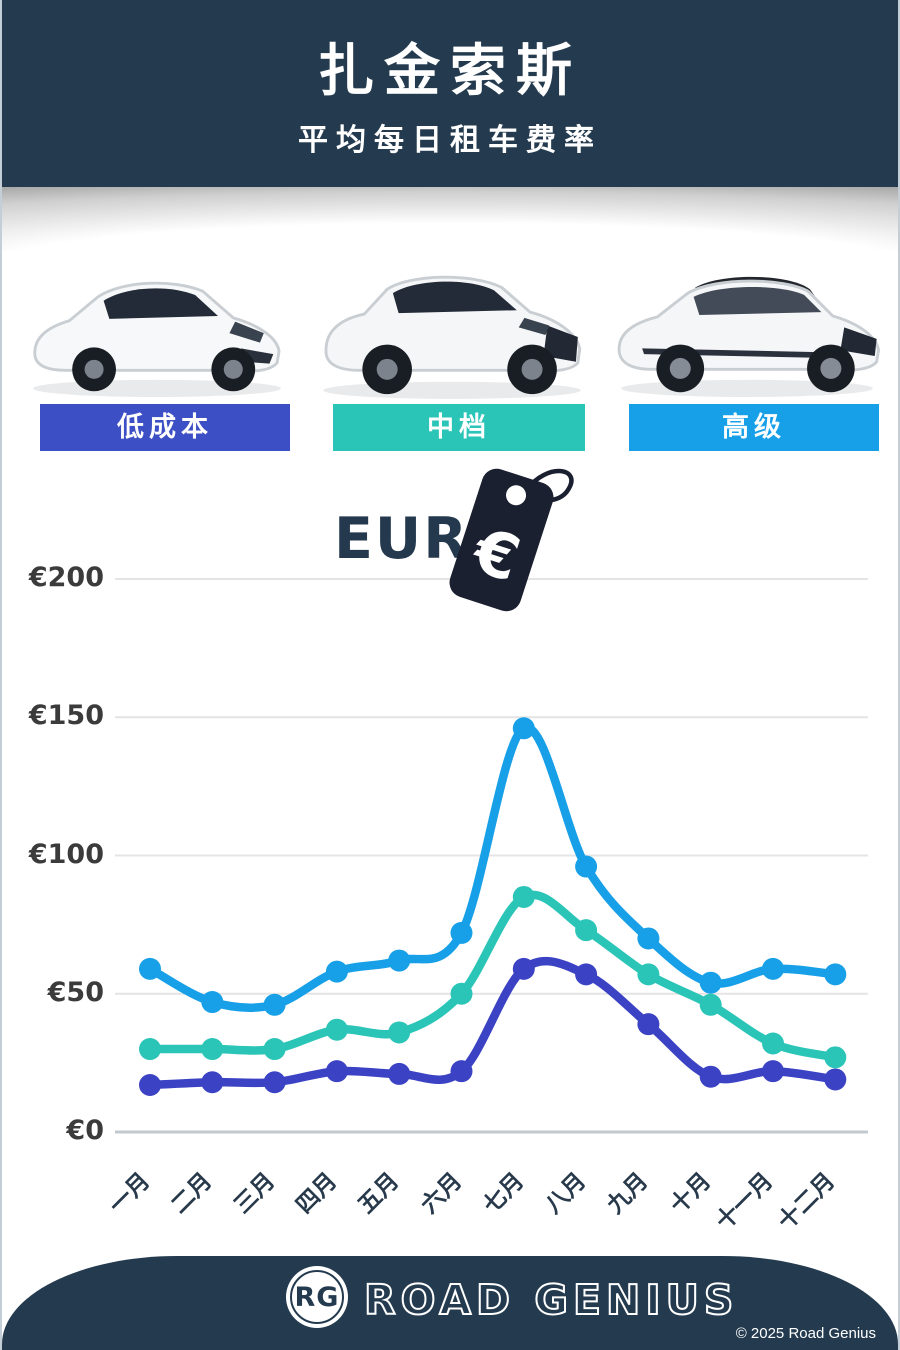 Image resolution: width=900 pixels, height=1350 pixels. I want to click on y-tick-label: €100, so click(66, 854).